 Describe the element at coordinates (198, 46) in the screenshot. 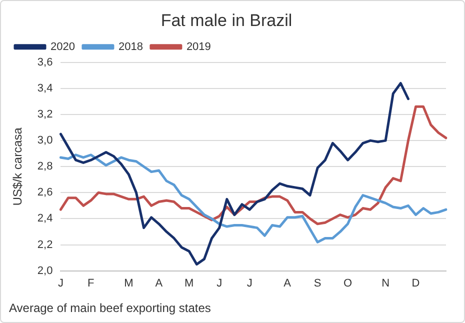

I see `legend-label: 2019` at that location.